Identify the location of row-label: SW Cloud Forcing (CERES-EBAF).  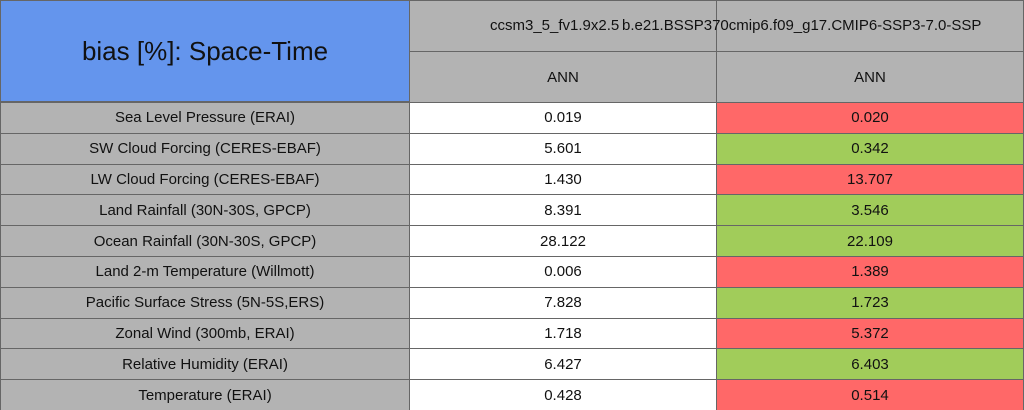
(205, 148).